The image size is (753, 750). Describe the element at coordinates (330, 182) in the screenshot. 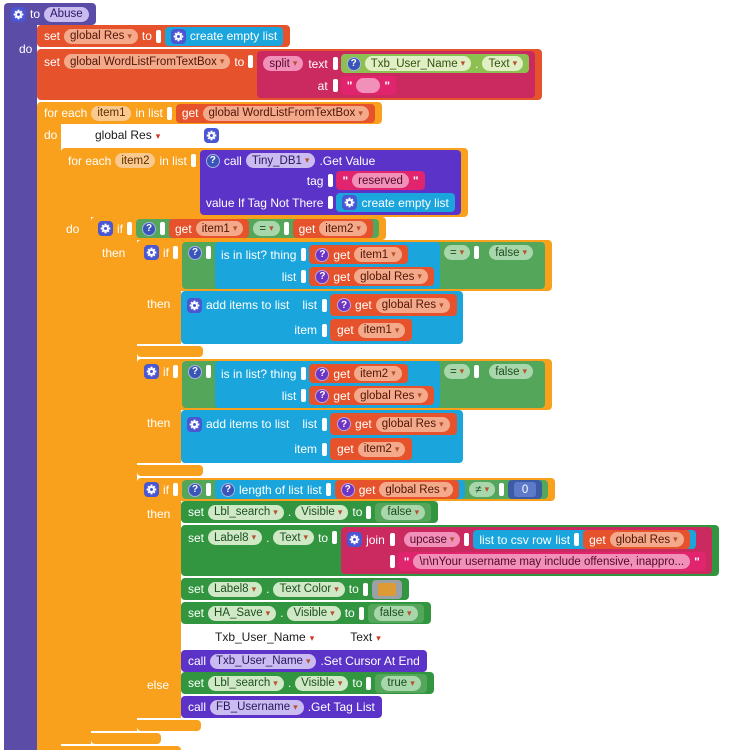

I see `call-tinydb-getvalue-block: ? call Tiny_DB1 .Get Value tag "` at that location.